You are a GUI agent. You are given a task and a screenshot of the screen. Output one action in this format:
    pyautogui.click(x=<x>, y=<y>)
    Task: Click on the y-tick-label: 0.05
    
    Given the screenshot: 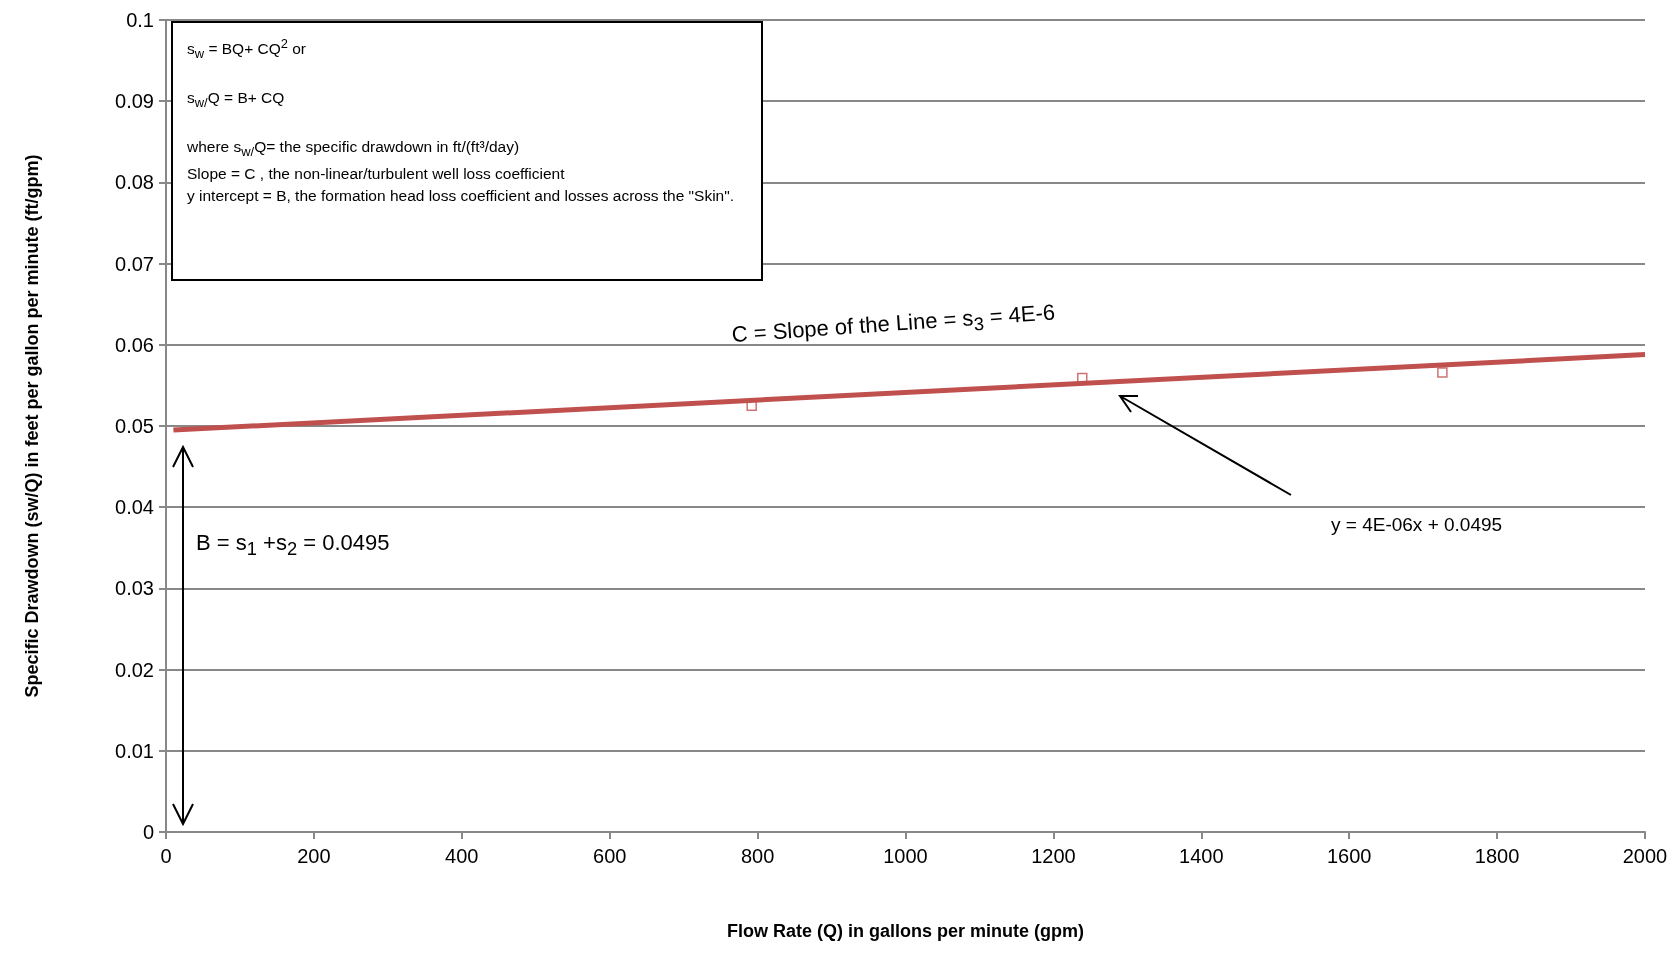 What is the action you would take?
    pyautogui.click(x=134, y=426)
    